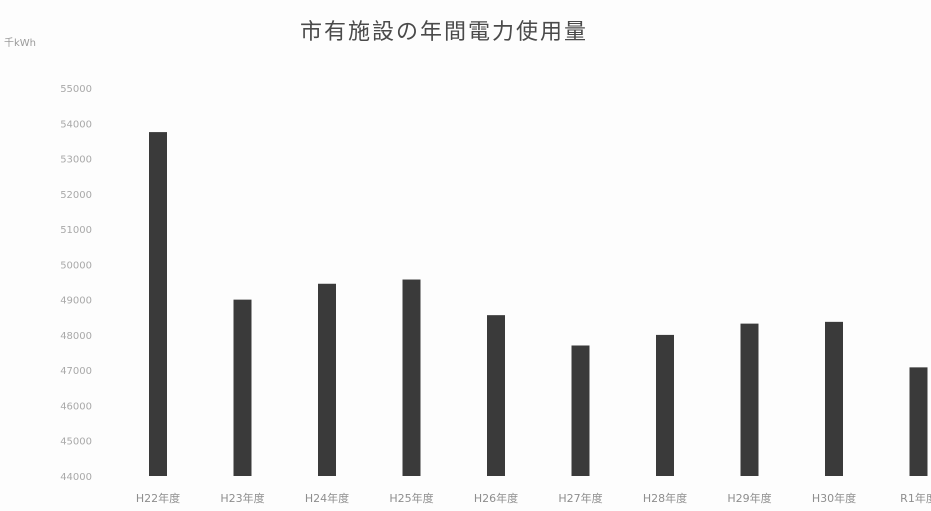  What do you see at coordinates (242, 498) in the screenshot?
I see `x-category-label: H23年度` at bounding box center [242, 498].